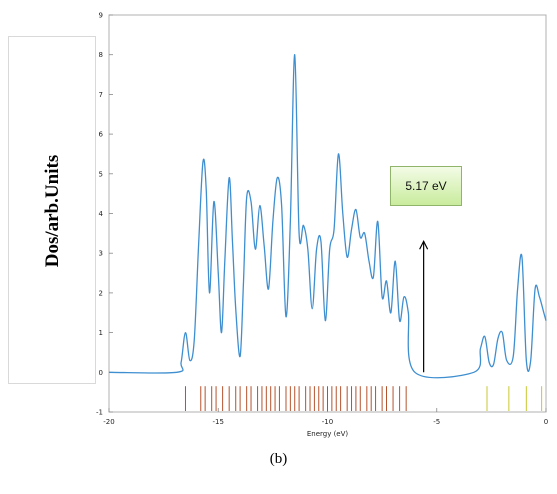  I want to click on y-tick-label: 5, so click(101, 174).